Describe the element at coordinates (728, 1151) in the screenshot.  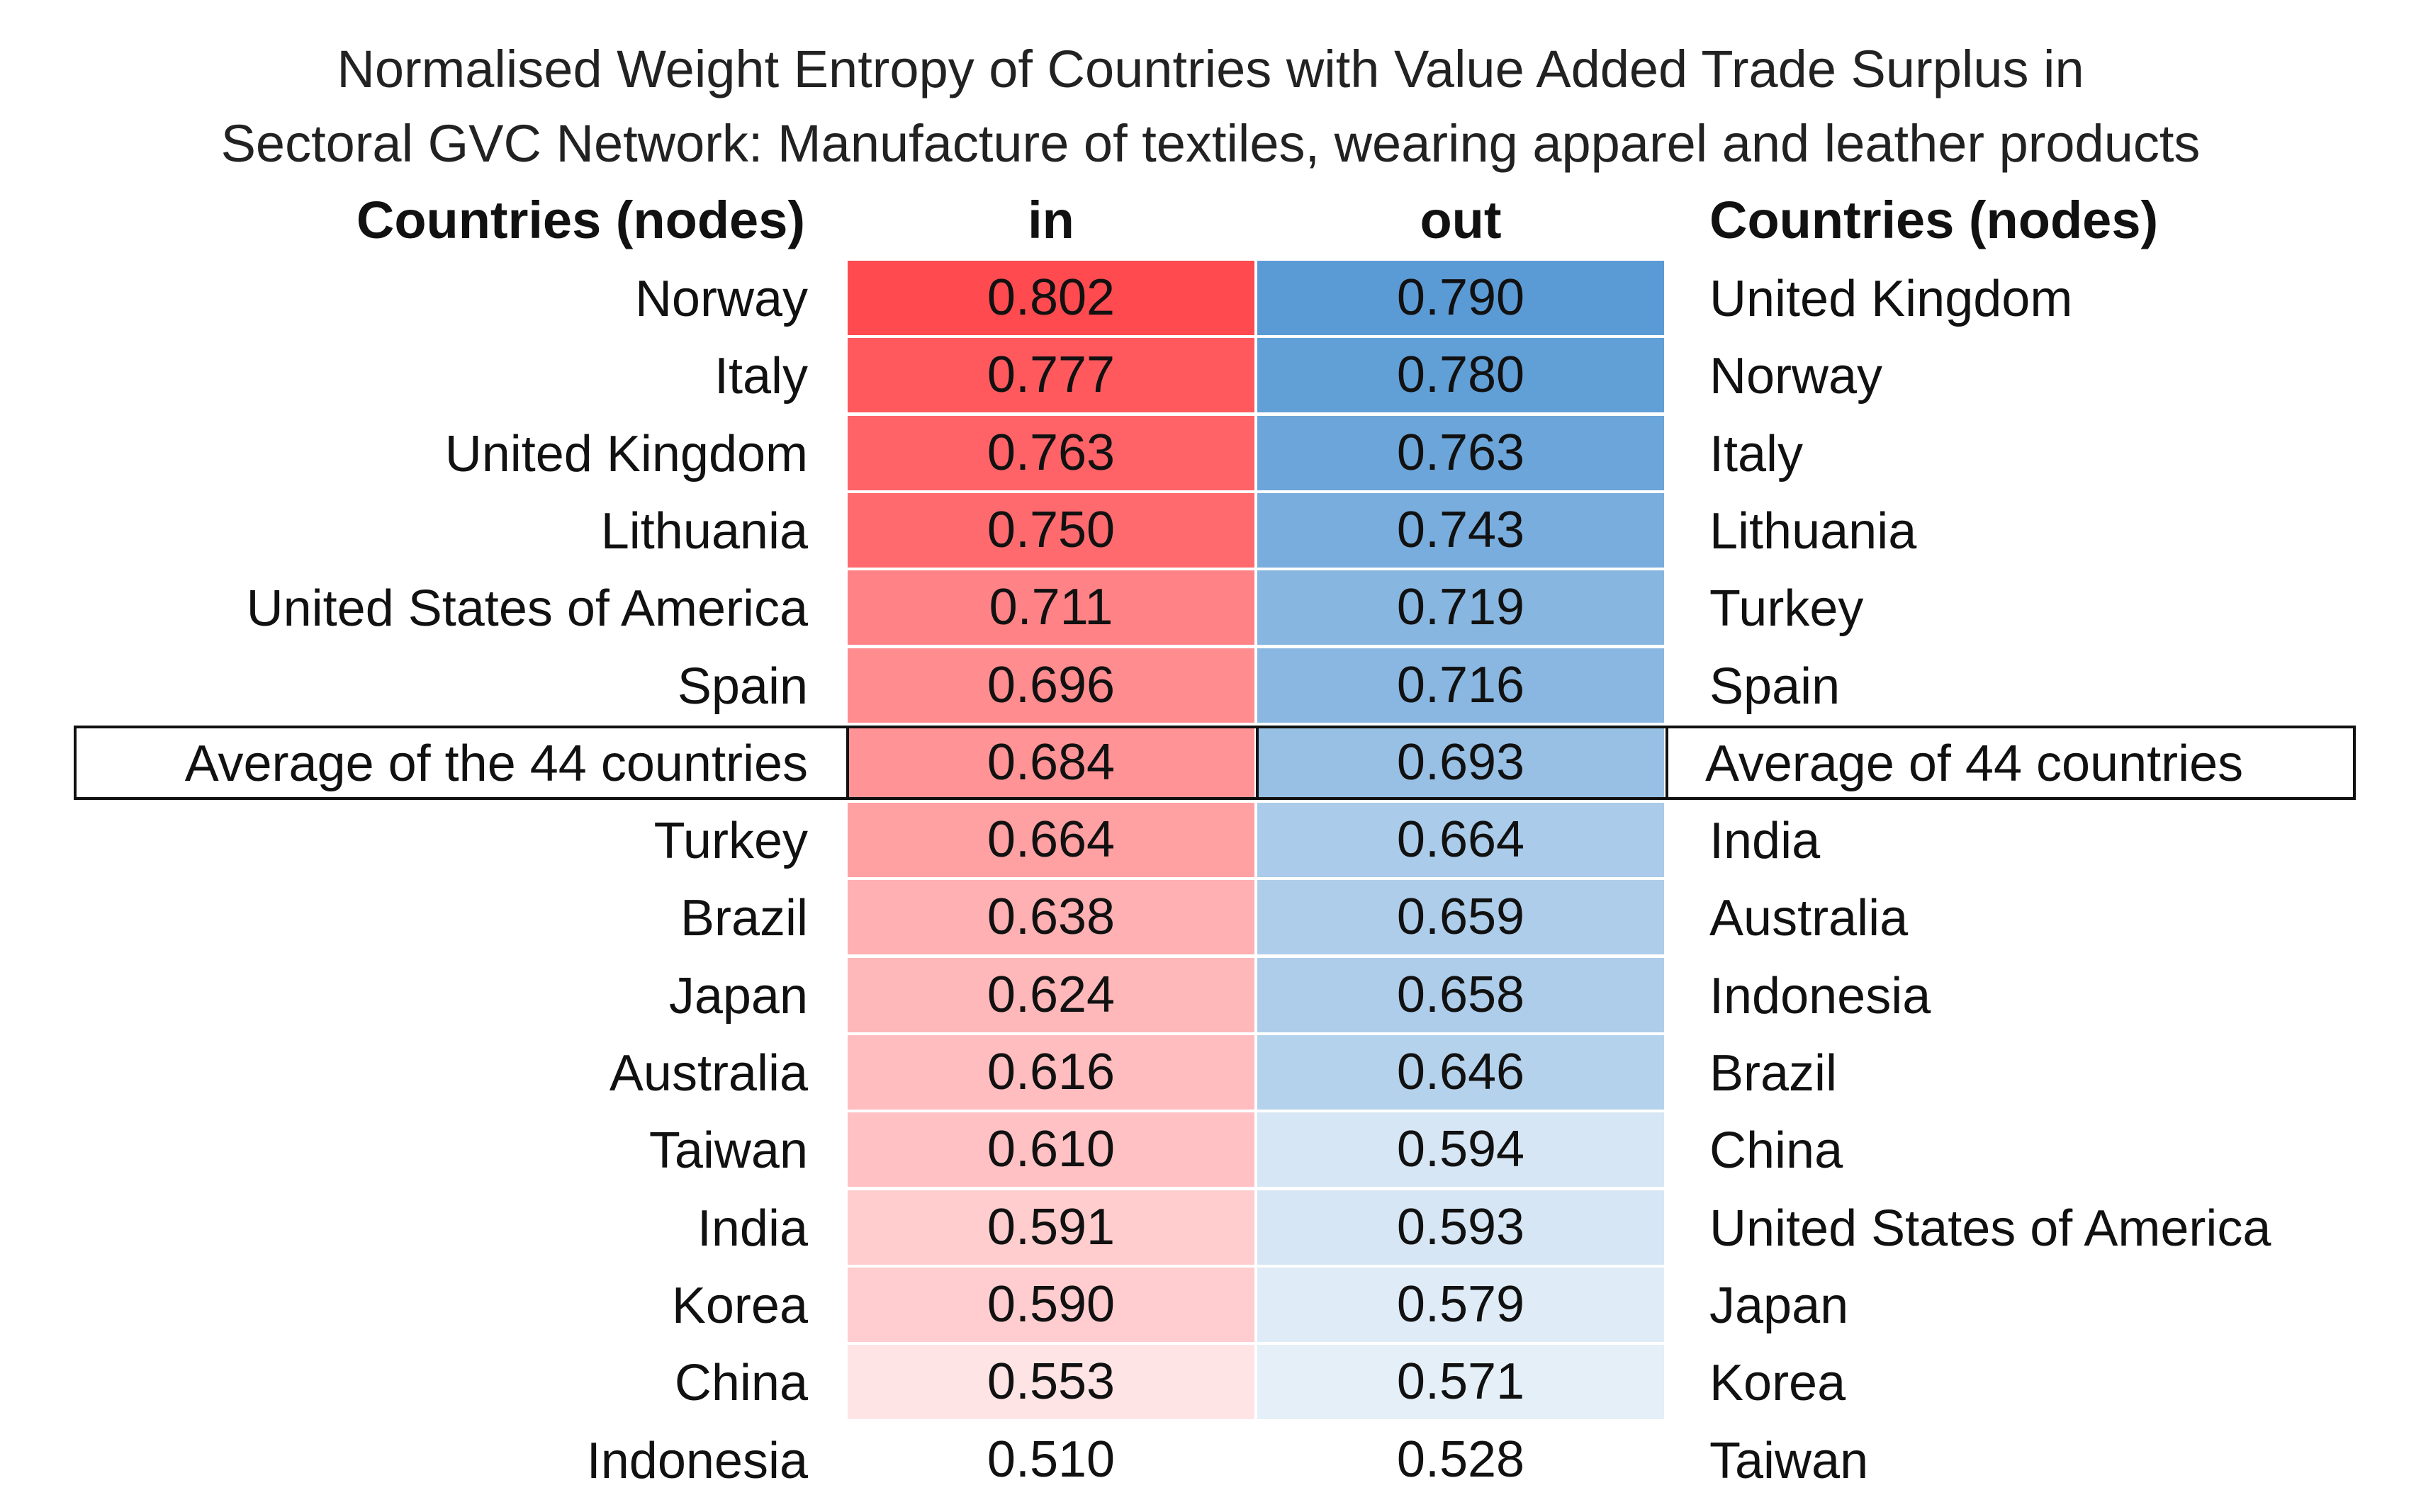
I see `left-country-name: Taiwan` at that location.